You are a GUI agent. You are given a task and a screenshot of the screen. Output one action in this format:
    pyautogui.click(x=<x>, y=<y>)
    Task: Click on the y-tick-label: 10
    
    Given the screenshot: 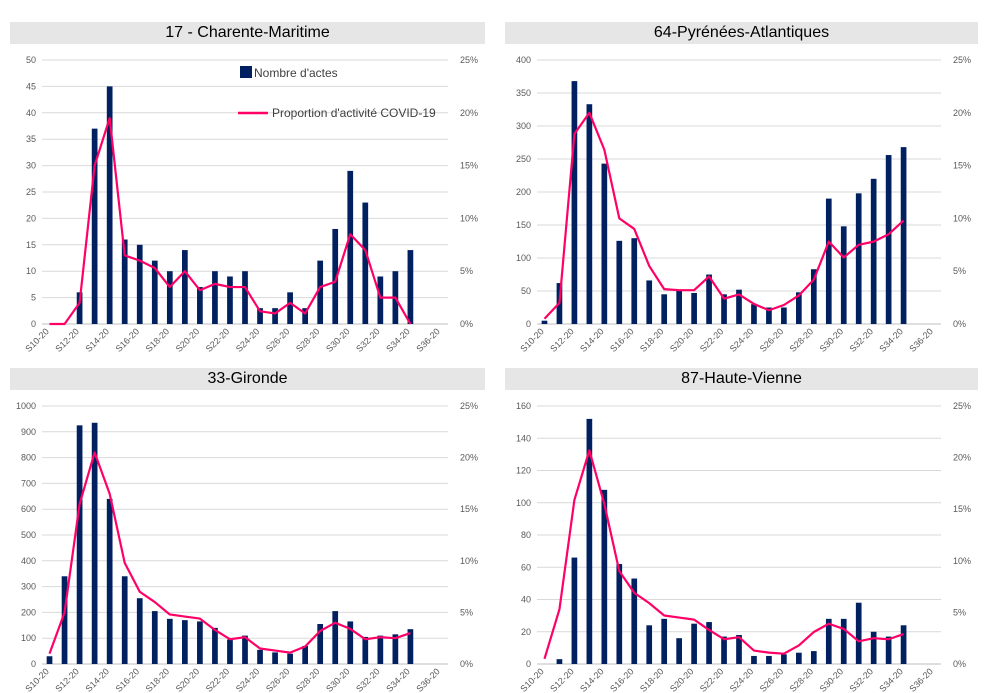 What is the action you would take?
    pyautogui.click(x=31, y=271)
    